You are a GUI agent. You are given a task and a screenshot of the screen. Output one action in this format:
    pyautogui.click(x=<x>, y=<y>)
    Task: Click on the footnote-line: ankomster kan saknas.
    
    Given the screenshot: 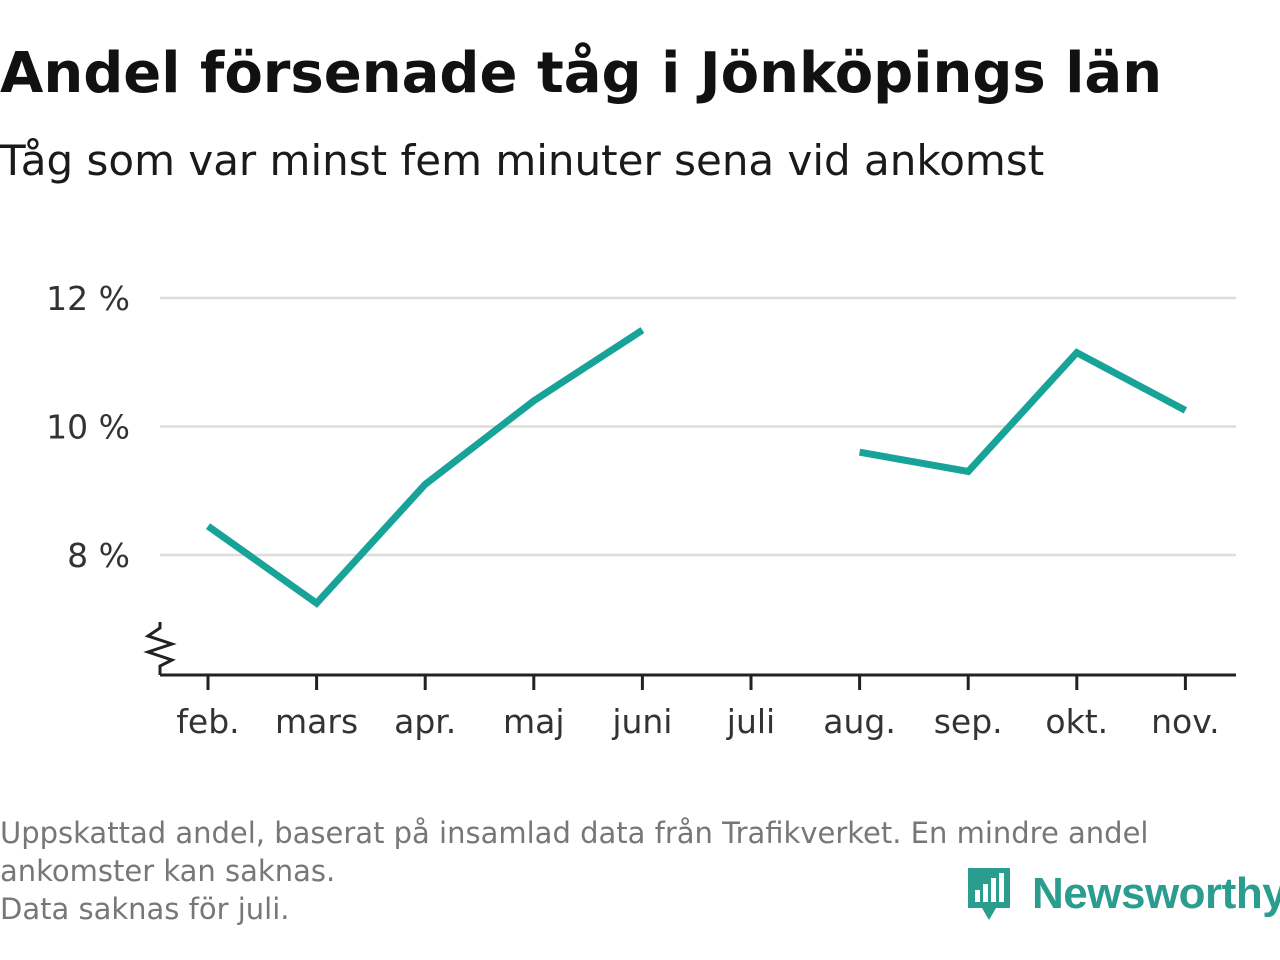 What is the action you would take?
    pyautogui.click(x=168, y=871)
    